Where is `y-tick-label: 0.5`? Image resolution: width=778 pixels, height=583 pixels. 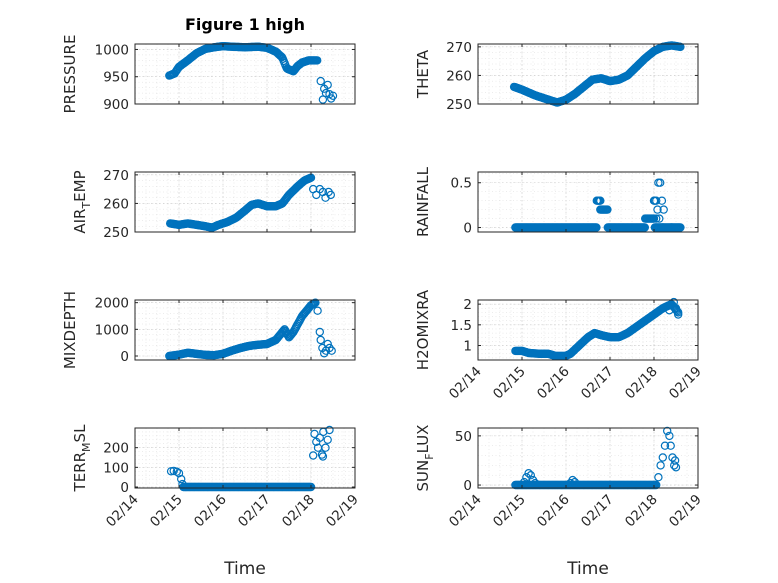
y-tick-label: 0.5 is located at coordinates (461, 184).